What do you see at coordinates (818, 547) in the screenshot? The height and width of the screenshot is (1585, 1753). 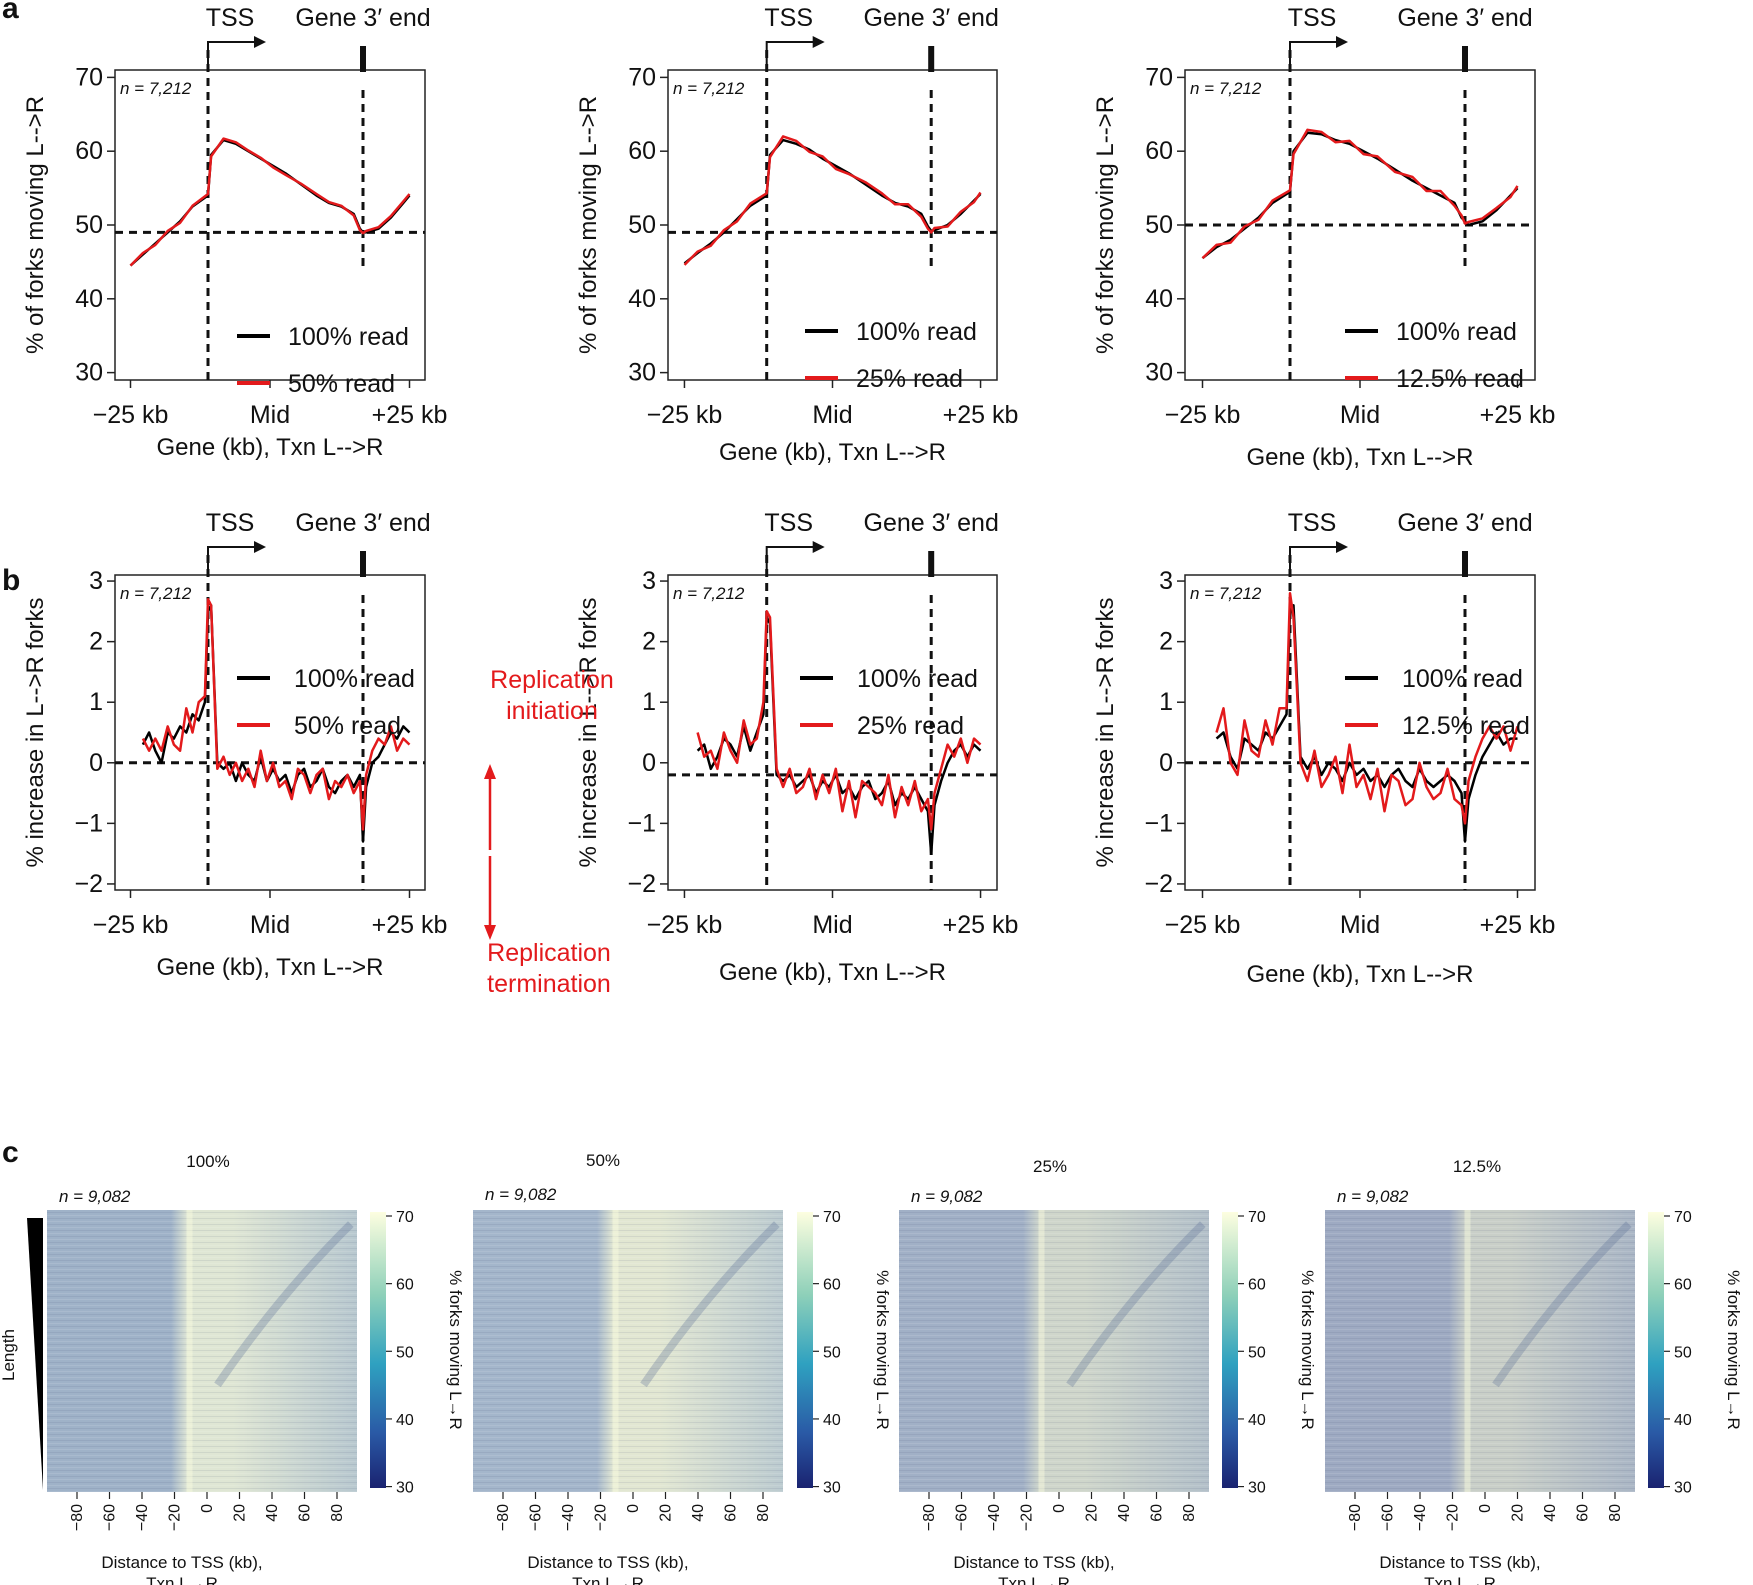 I see `b2-tss-arrowhead-icon` at bounding box center [818, 547].